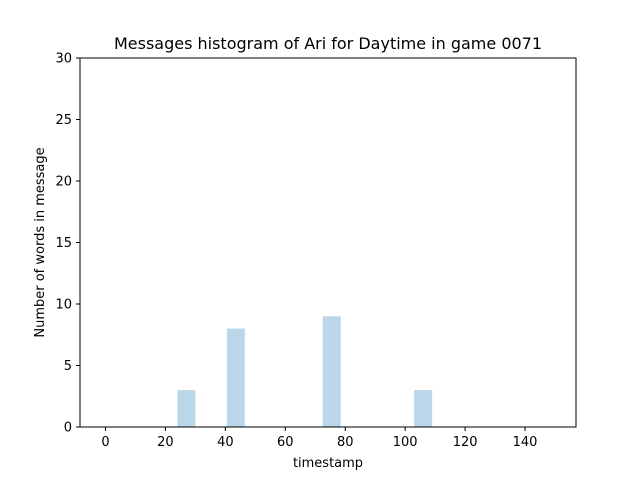 The width and height of the screenshot is (640, 480). What do you see at coordinates (405, 442) in the screenshot?
I see `x-tick-label: 100` at bounding box center [405, 442].